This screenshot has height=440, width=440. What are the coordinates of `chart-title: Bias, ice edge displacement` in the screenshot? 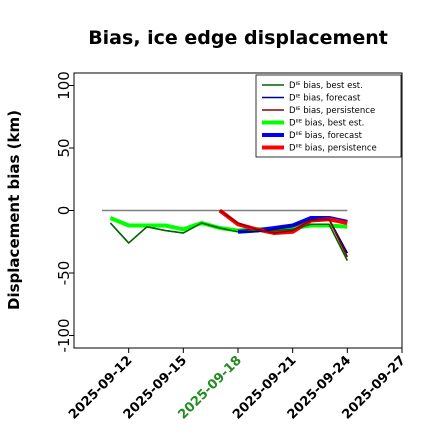 It's located at (238, 38).